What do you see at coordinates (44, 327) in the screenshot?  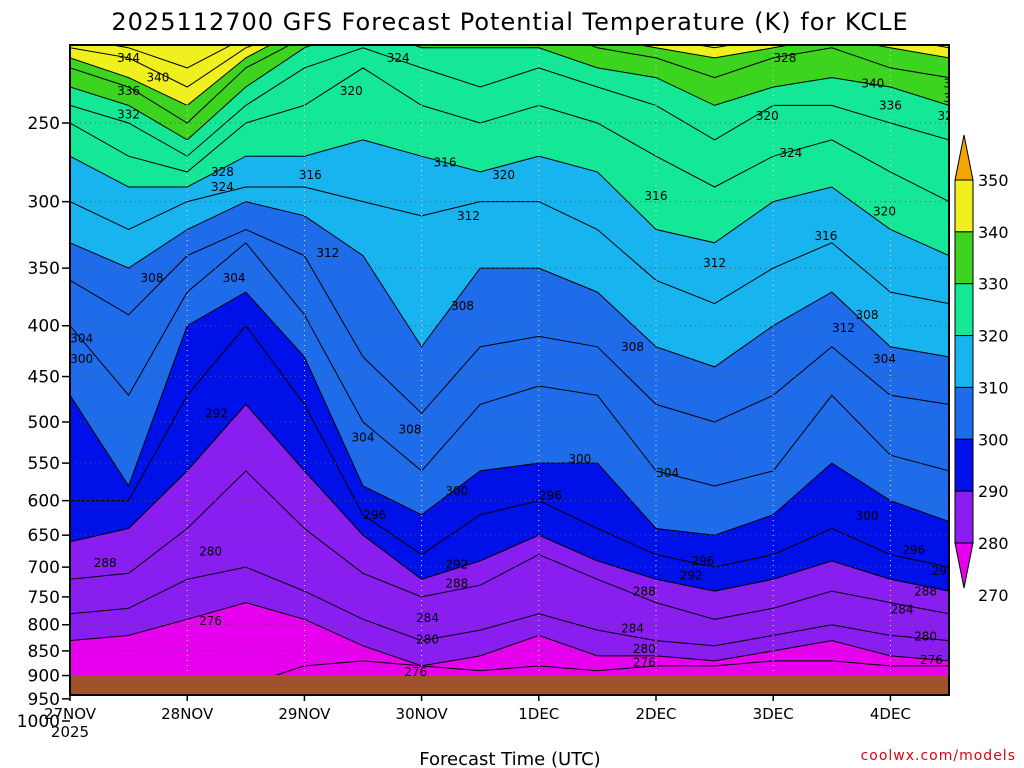 I see `y-tick-label: 400` at bounding box center [44, 327].